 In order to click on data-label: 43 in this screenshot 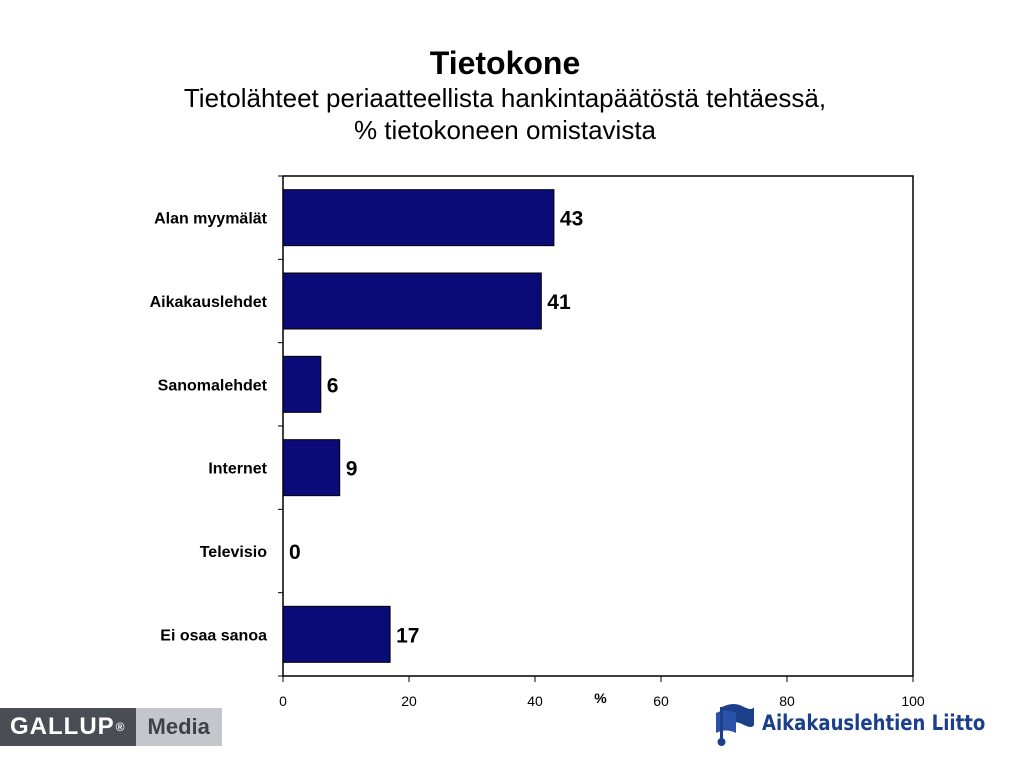, I will do `click(571, 219)`.